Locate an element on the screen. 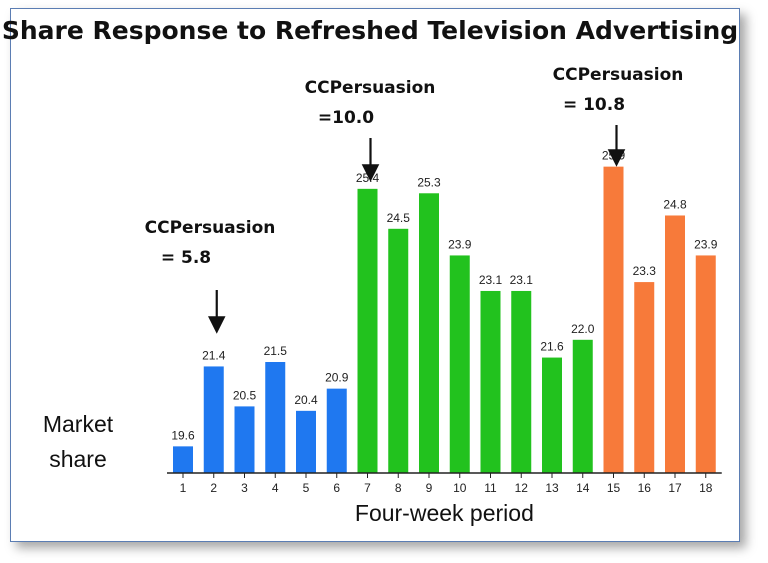 Image resolution: width=768 pixels, height=563 pixels. x-tick-label-11: 11 is located at coordinates (490, 488).